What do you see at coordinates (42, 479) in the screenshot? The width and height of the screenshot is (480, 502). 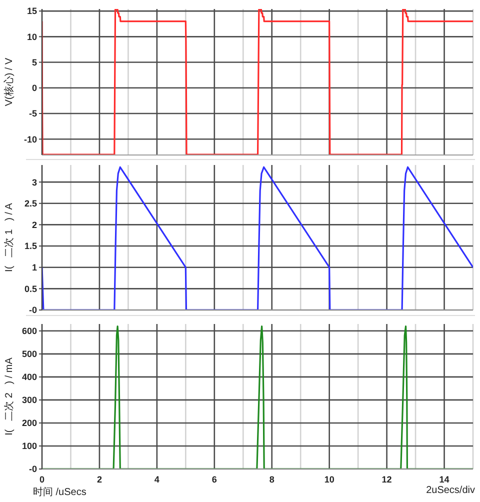 I see `x-tick-label: 0` at bounding box center [42, 479].